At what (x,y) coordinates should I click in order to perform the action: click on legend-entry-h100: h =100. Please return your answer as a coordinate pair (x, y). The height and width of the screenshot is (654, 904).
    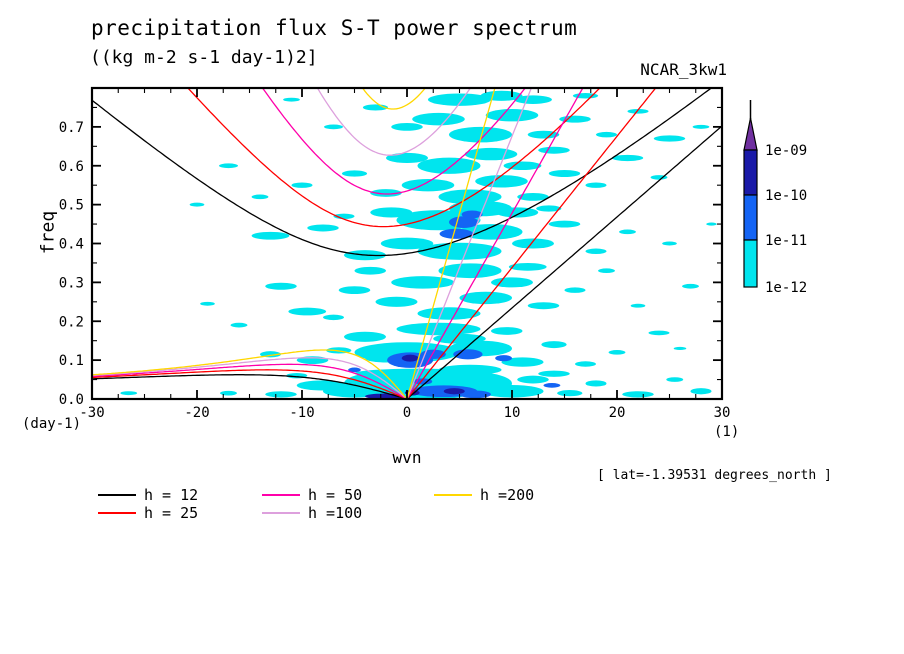
    Looking at the image, I should click on (312, 513).